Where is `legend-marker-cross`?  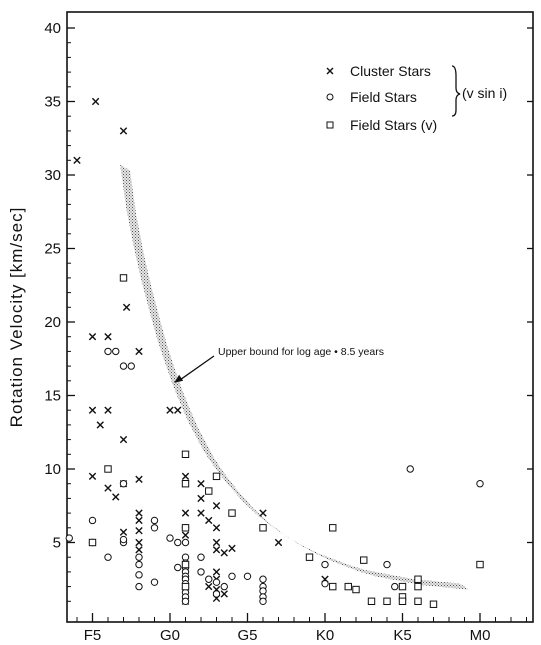 legend-marker-cross is located at coordinates (330, 71).